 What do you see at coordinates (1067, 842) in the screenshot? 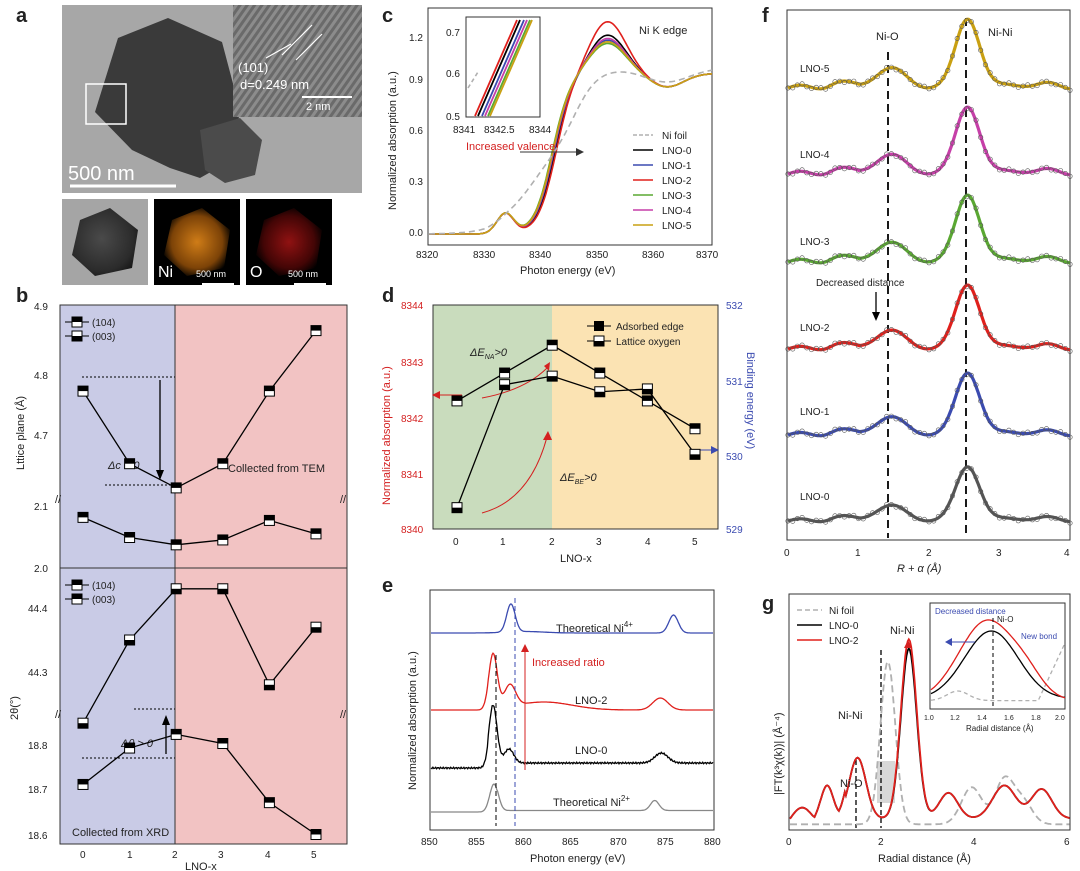
I see `g-xtick: 6` at bounding box center [1067, 842].